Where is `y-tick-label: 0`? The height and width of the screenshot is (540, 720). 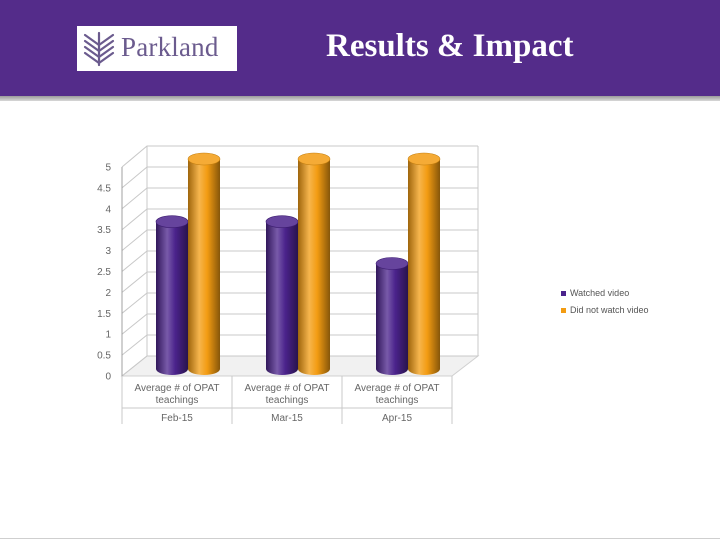
y-tick-label: 0 is located at coordinates (108, 377).